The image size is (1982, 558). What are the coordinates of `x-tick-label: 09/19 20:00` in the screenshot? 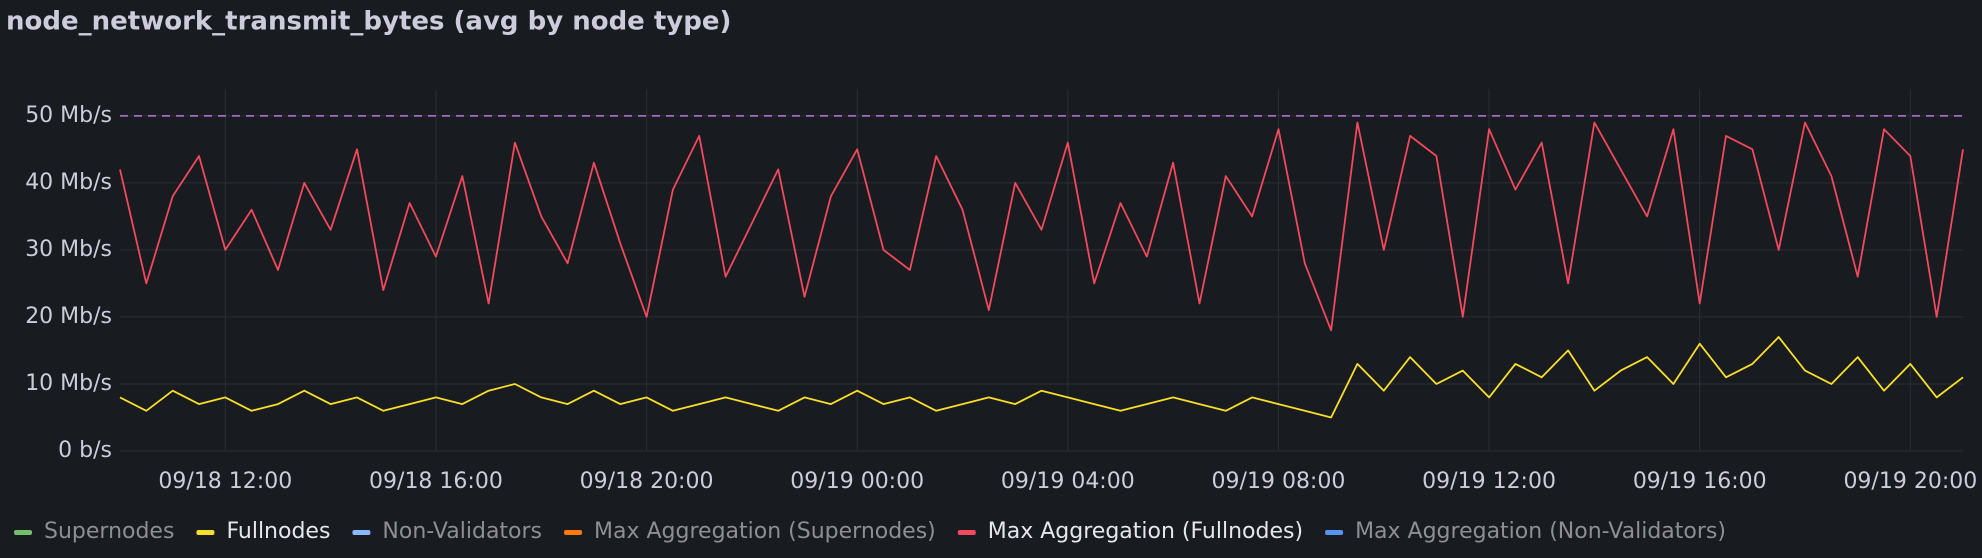 It's located at (1910, 481).